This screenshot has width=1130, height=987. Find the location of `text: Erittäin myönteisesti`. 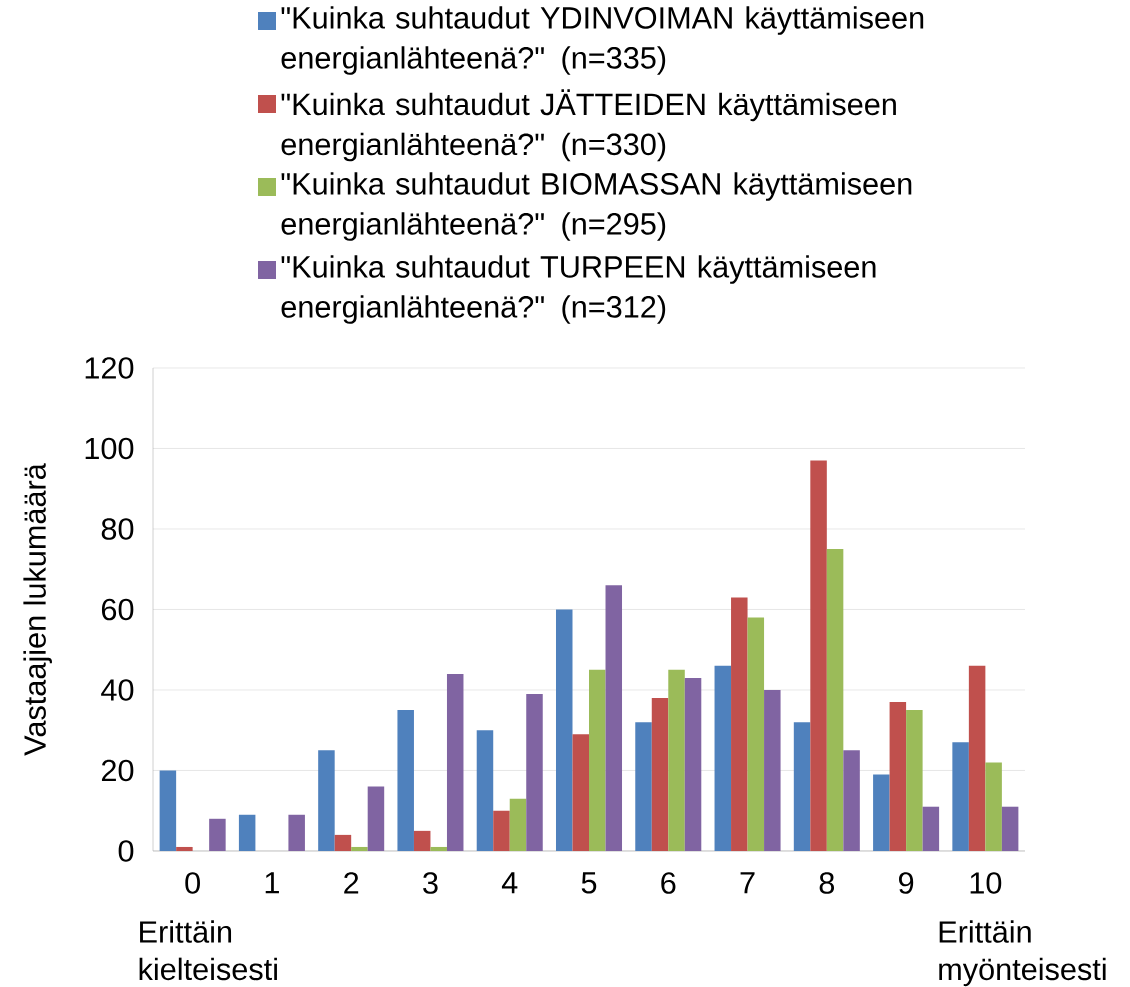

text: Erittäin myönteisesti is located at coordinates (1022, 953).